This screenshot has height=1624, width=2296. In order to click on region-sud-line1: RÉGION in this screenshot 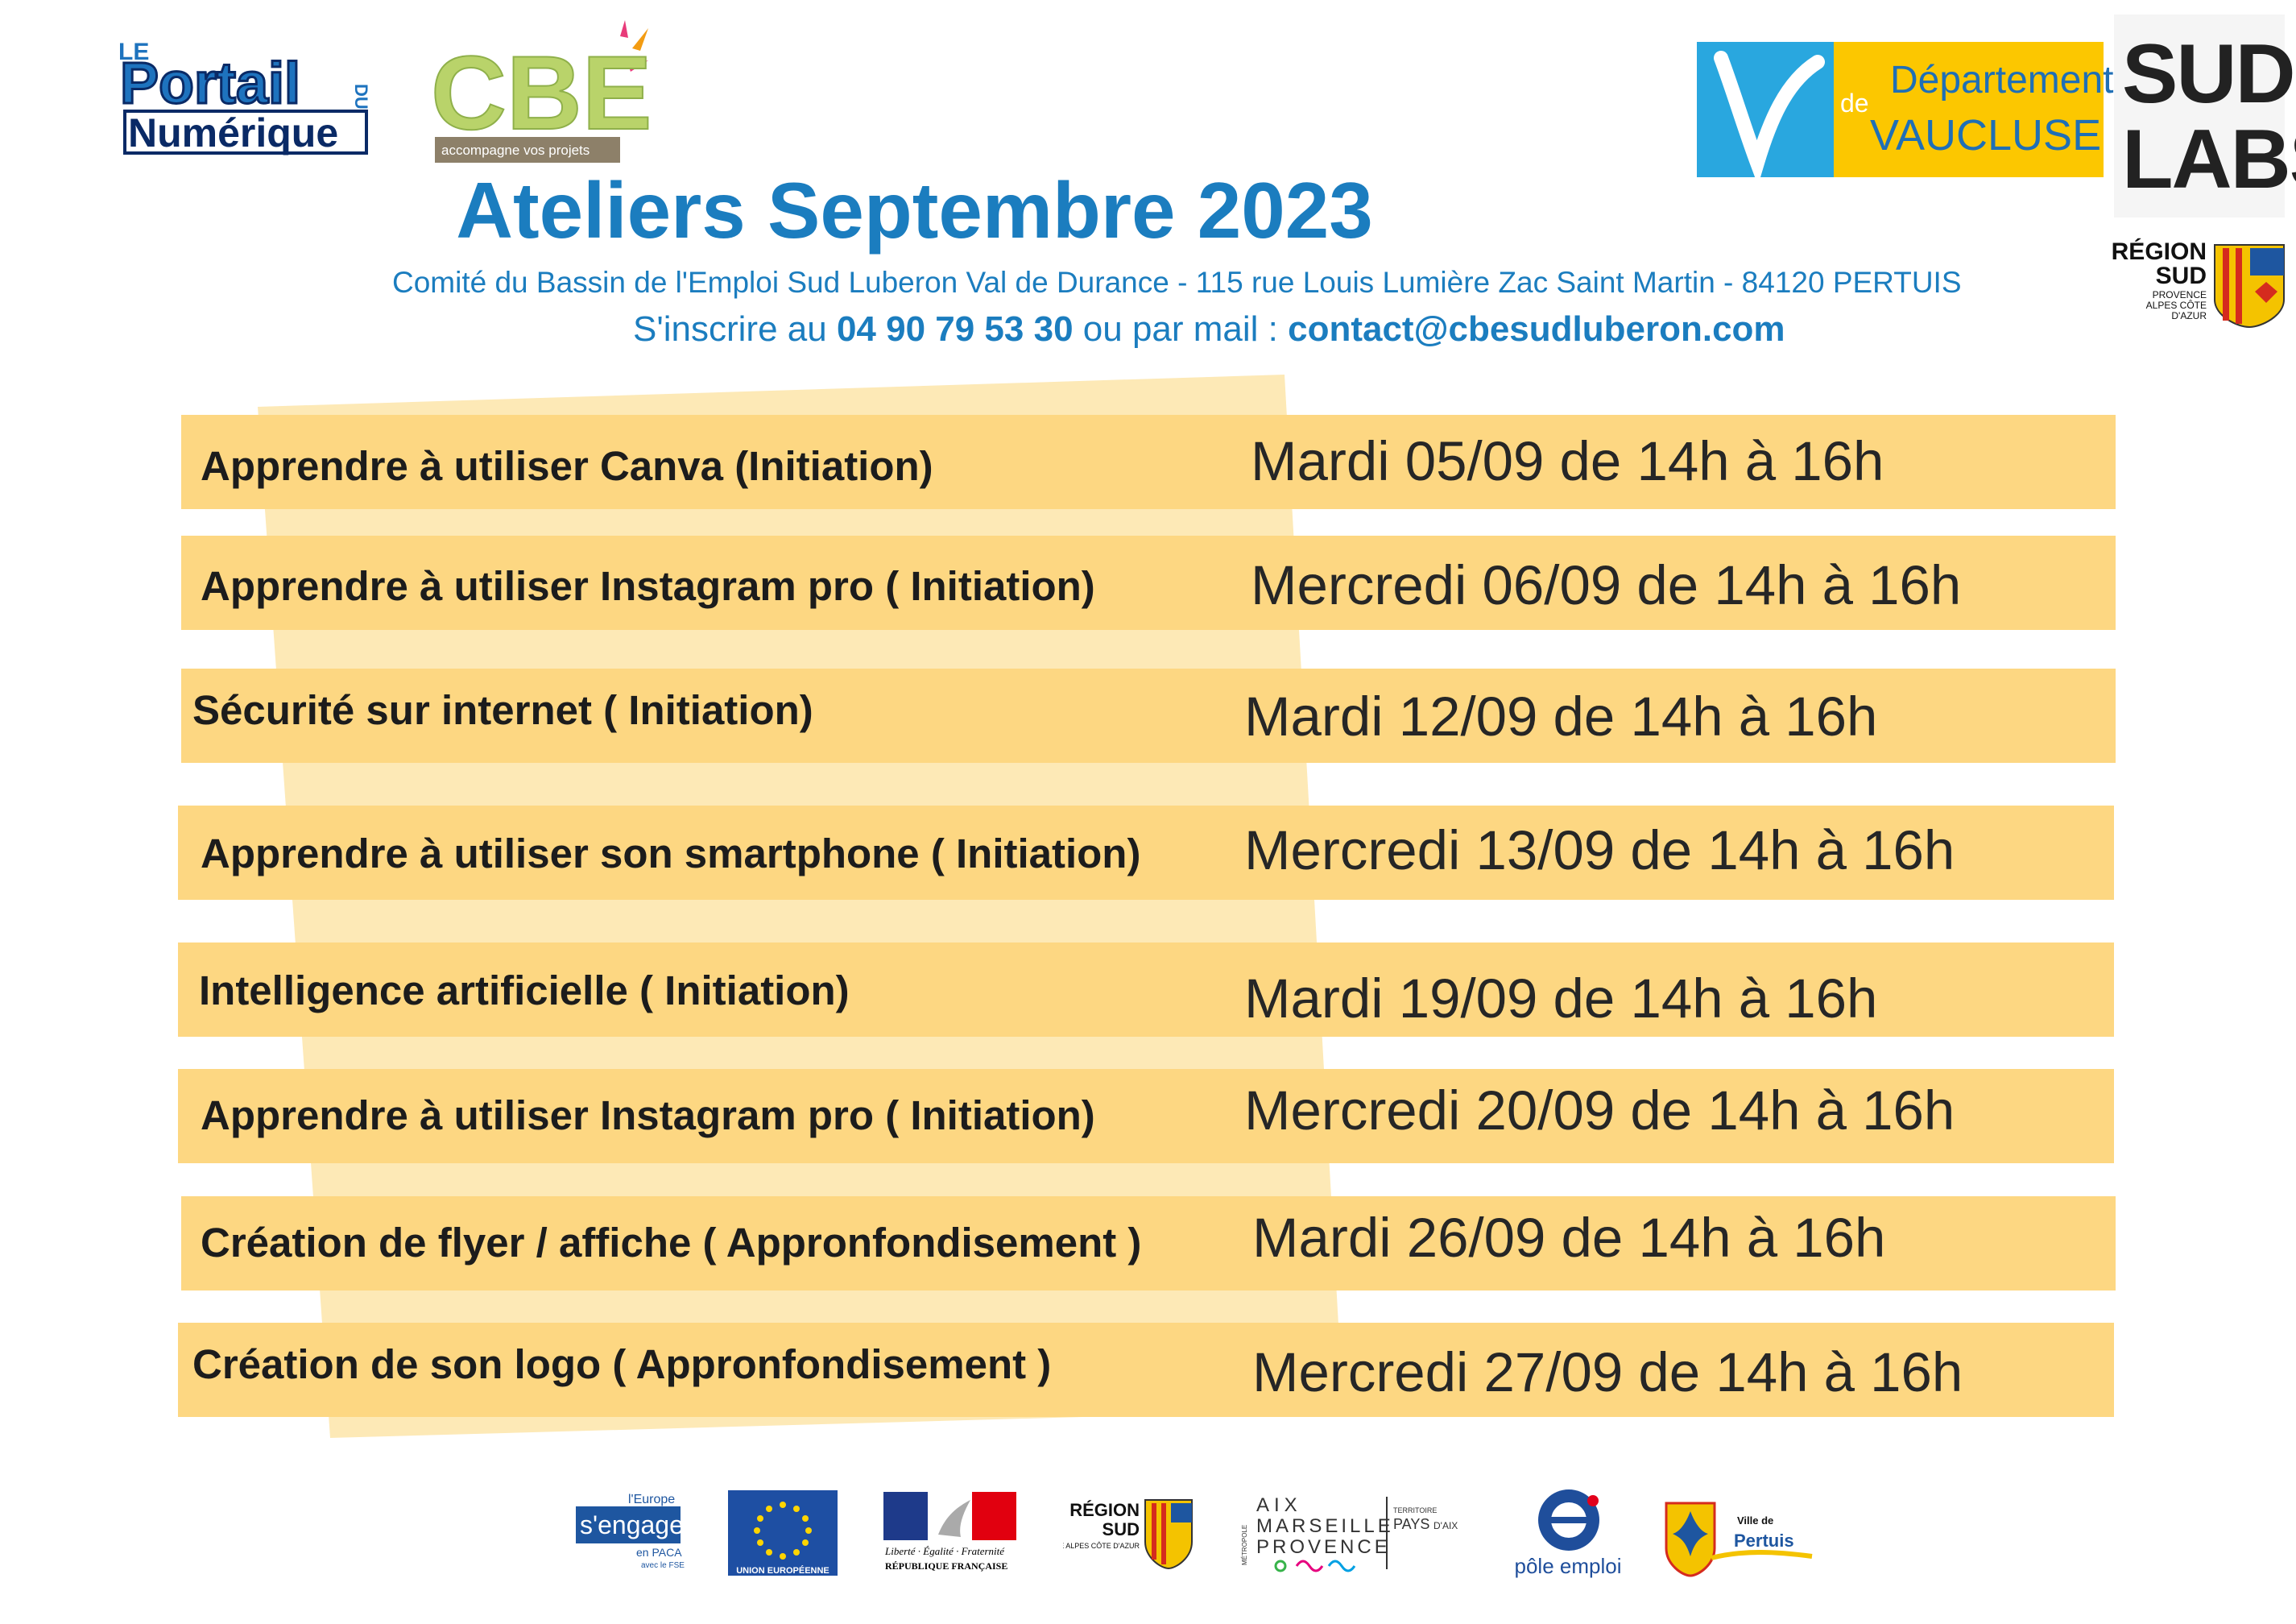, I will do `click(2159, 251)`.